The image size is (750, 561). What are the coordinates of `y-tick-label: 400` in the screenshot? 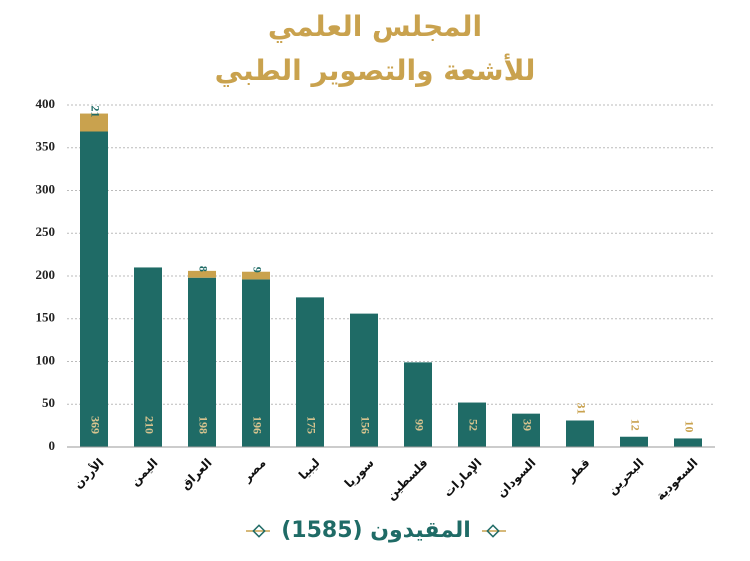 It's located at (46, 103).